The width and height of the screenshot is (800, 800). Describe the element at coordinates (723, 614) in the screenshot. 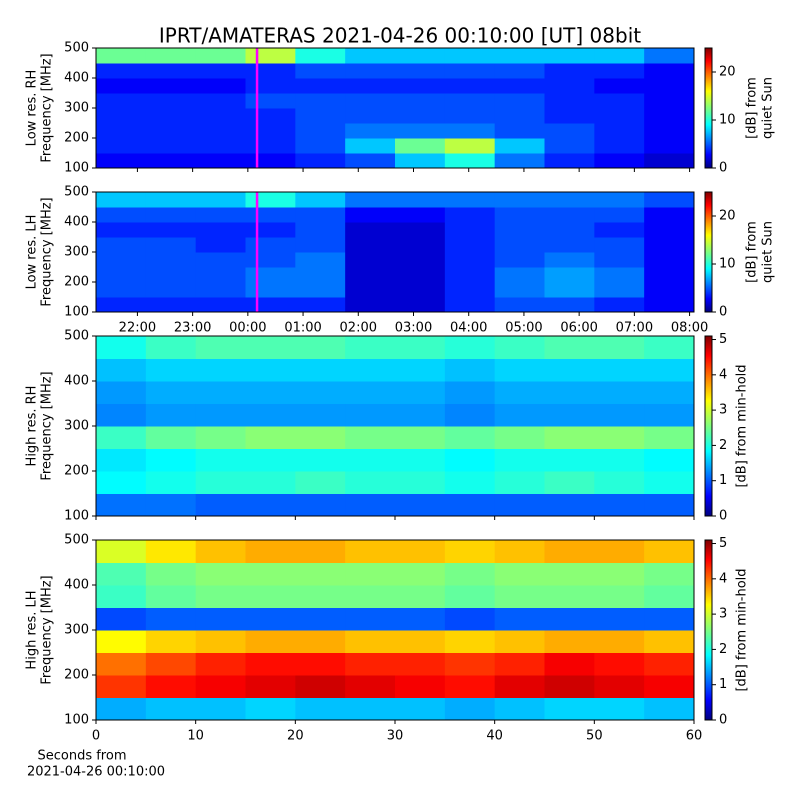

I see `colorbar-tick-label: 3` at that location.